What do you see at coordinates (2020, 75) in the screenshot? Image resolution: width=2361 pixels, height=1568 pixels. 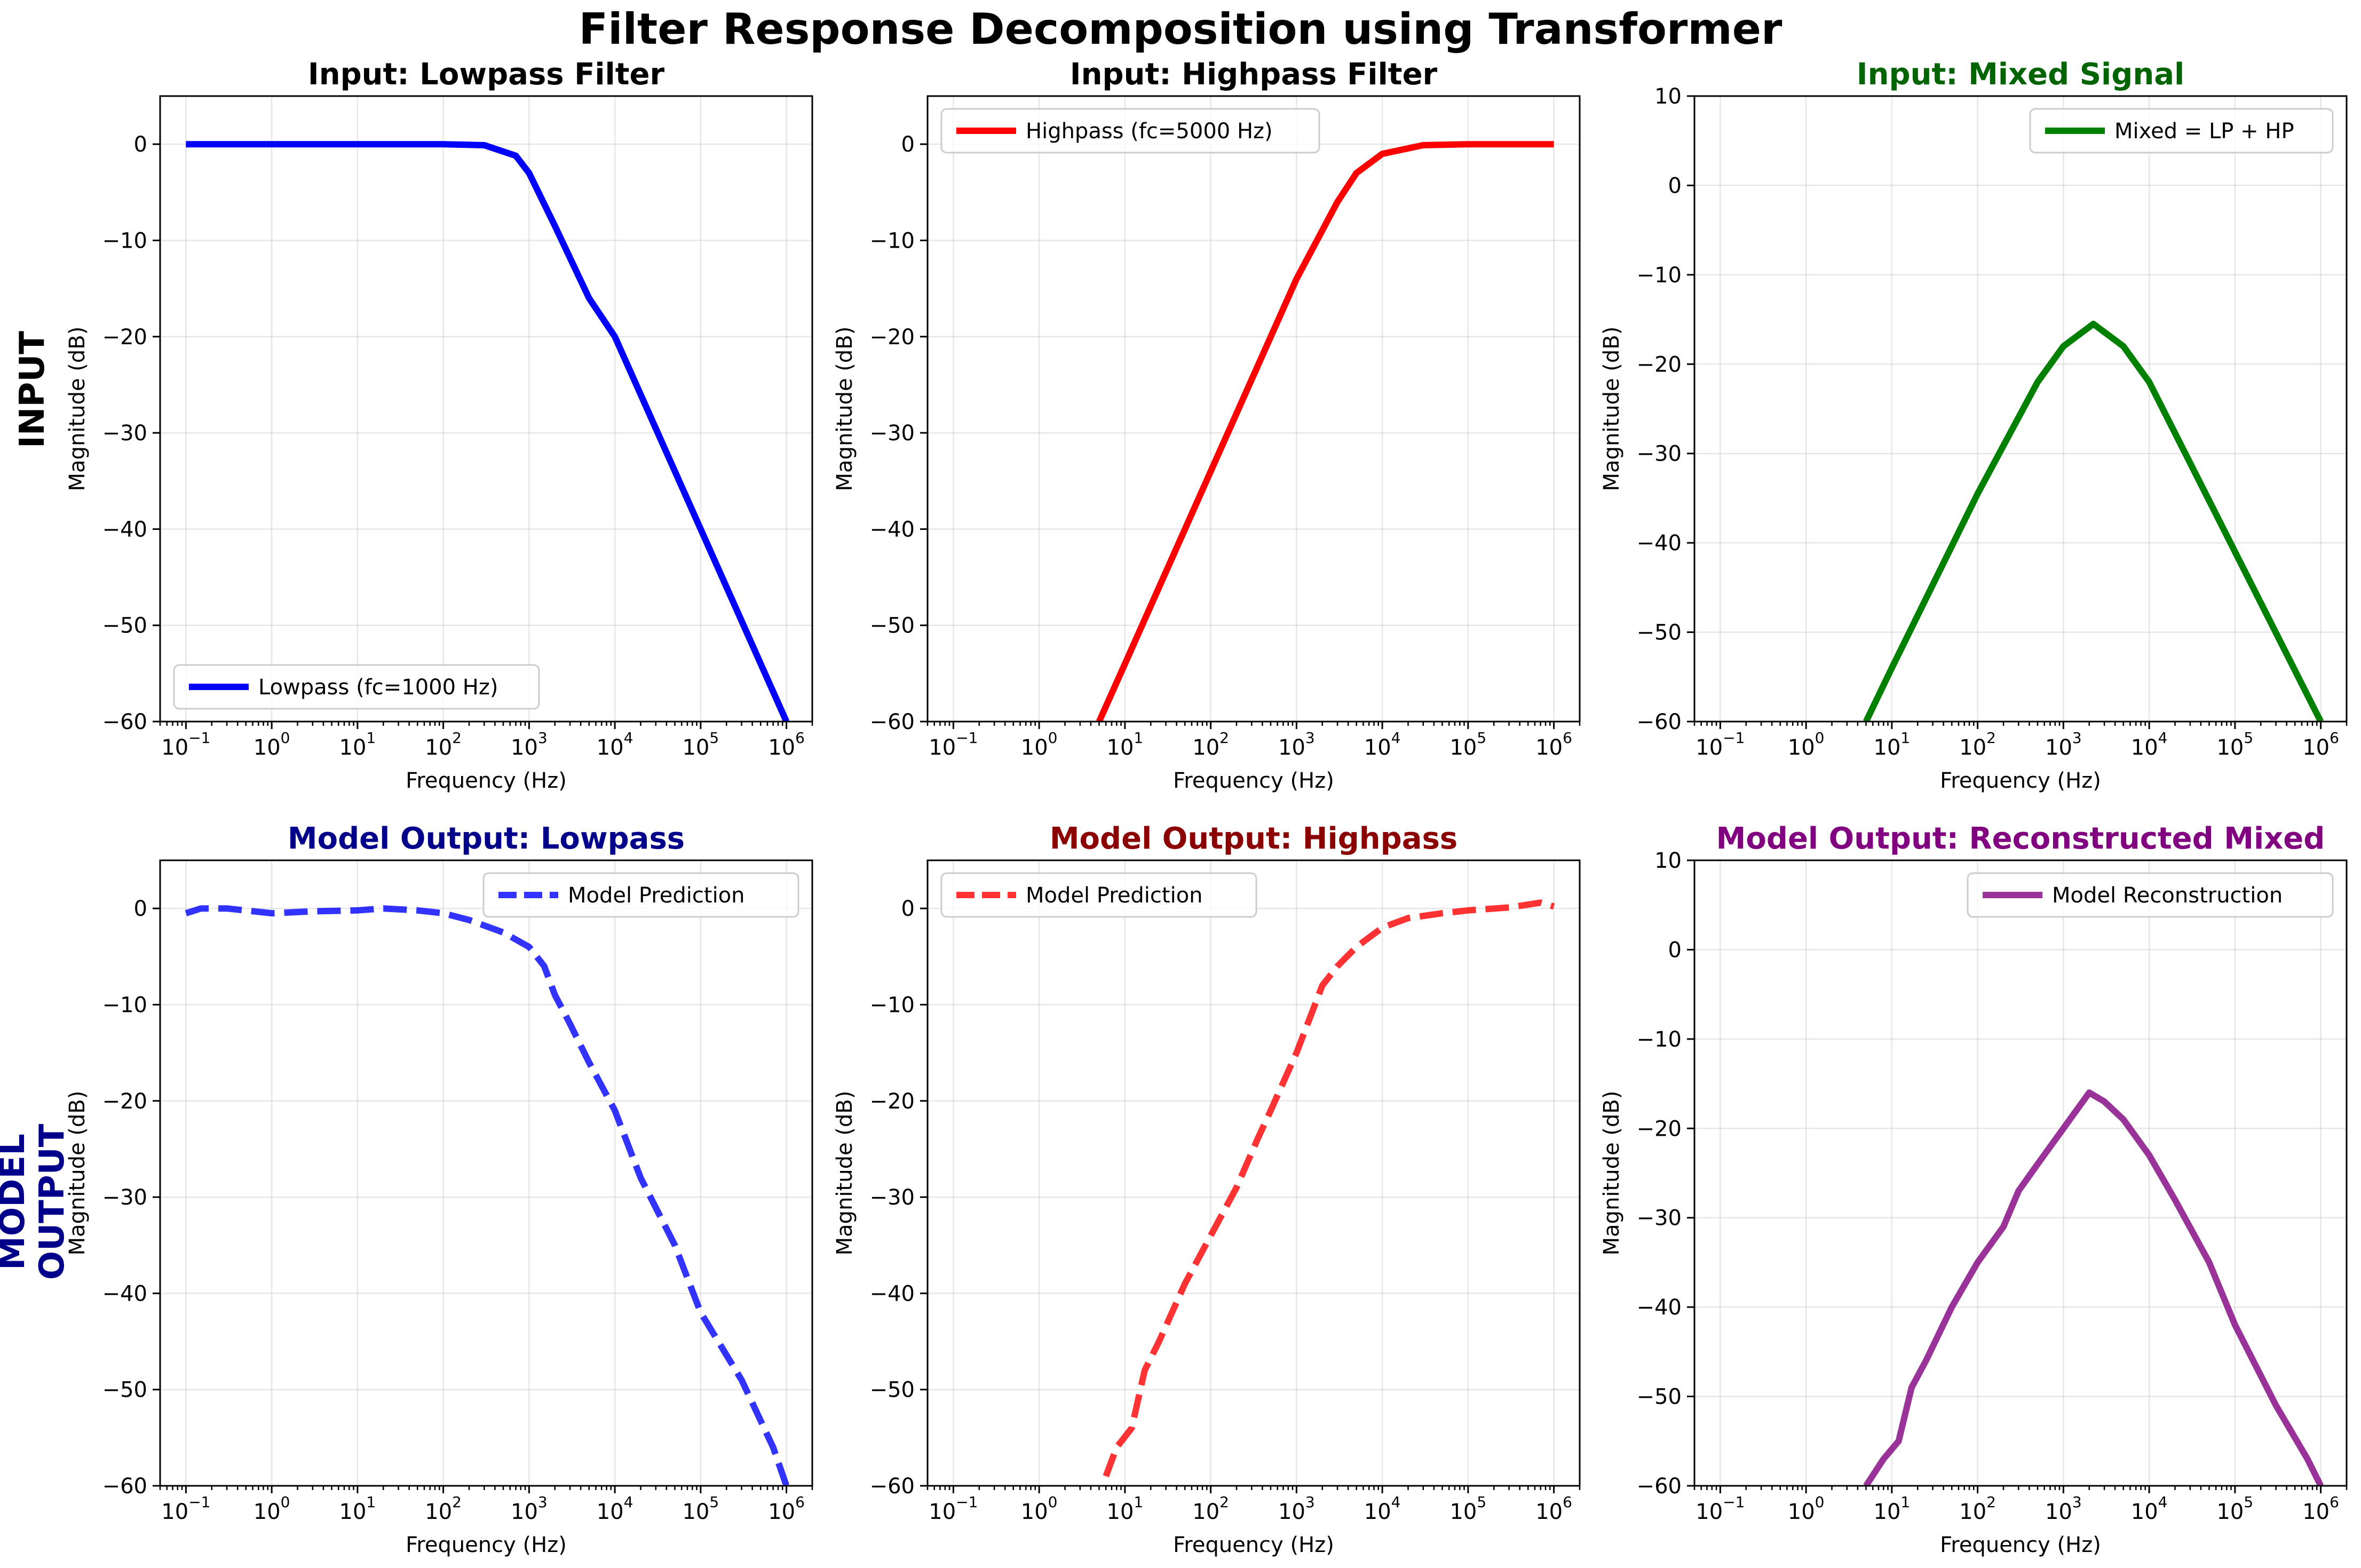 I see `panel-title: Input: Mixed Signal` at bounding box center [2020, 75].